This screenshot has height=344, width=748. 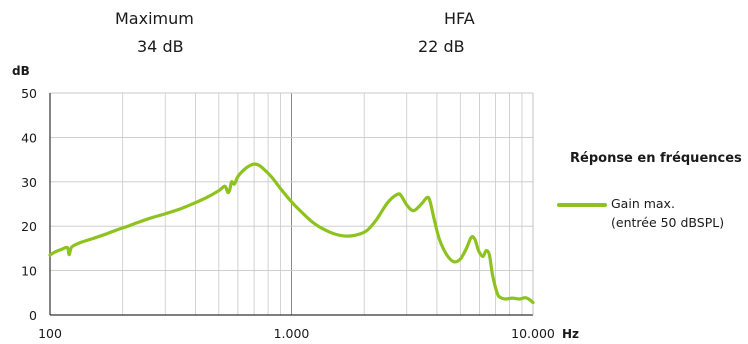 What do you see at coordinates (33, 315) in the screenshot?
I see `y-tick-label: 0` at bounding box center [33, 315].